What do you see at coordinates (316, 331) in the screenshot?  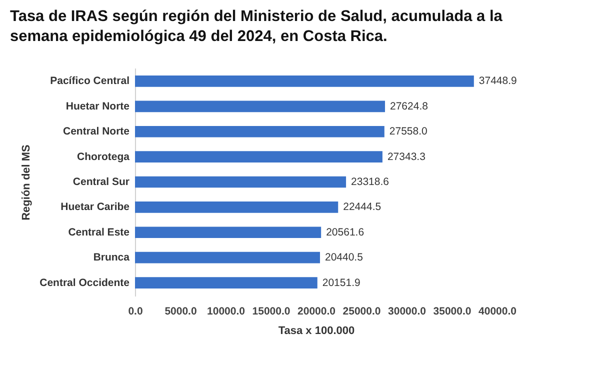 I see `x-axis-title: Tasa x 100.000` at bounding box center [316, 331].